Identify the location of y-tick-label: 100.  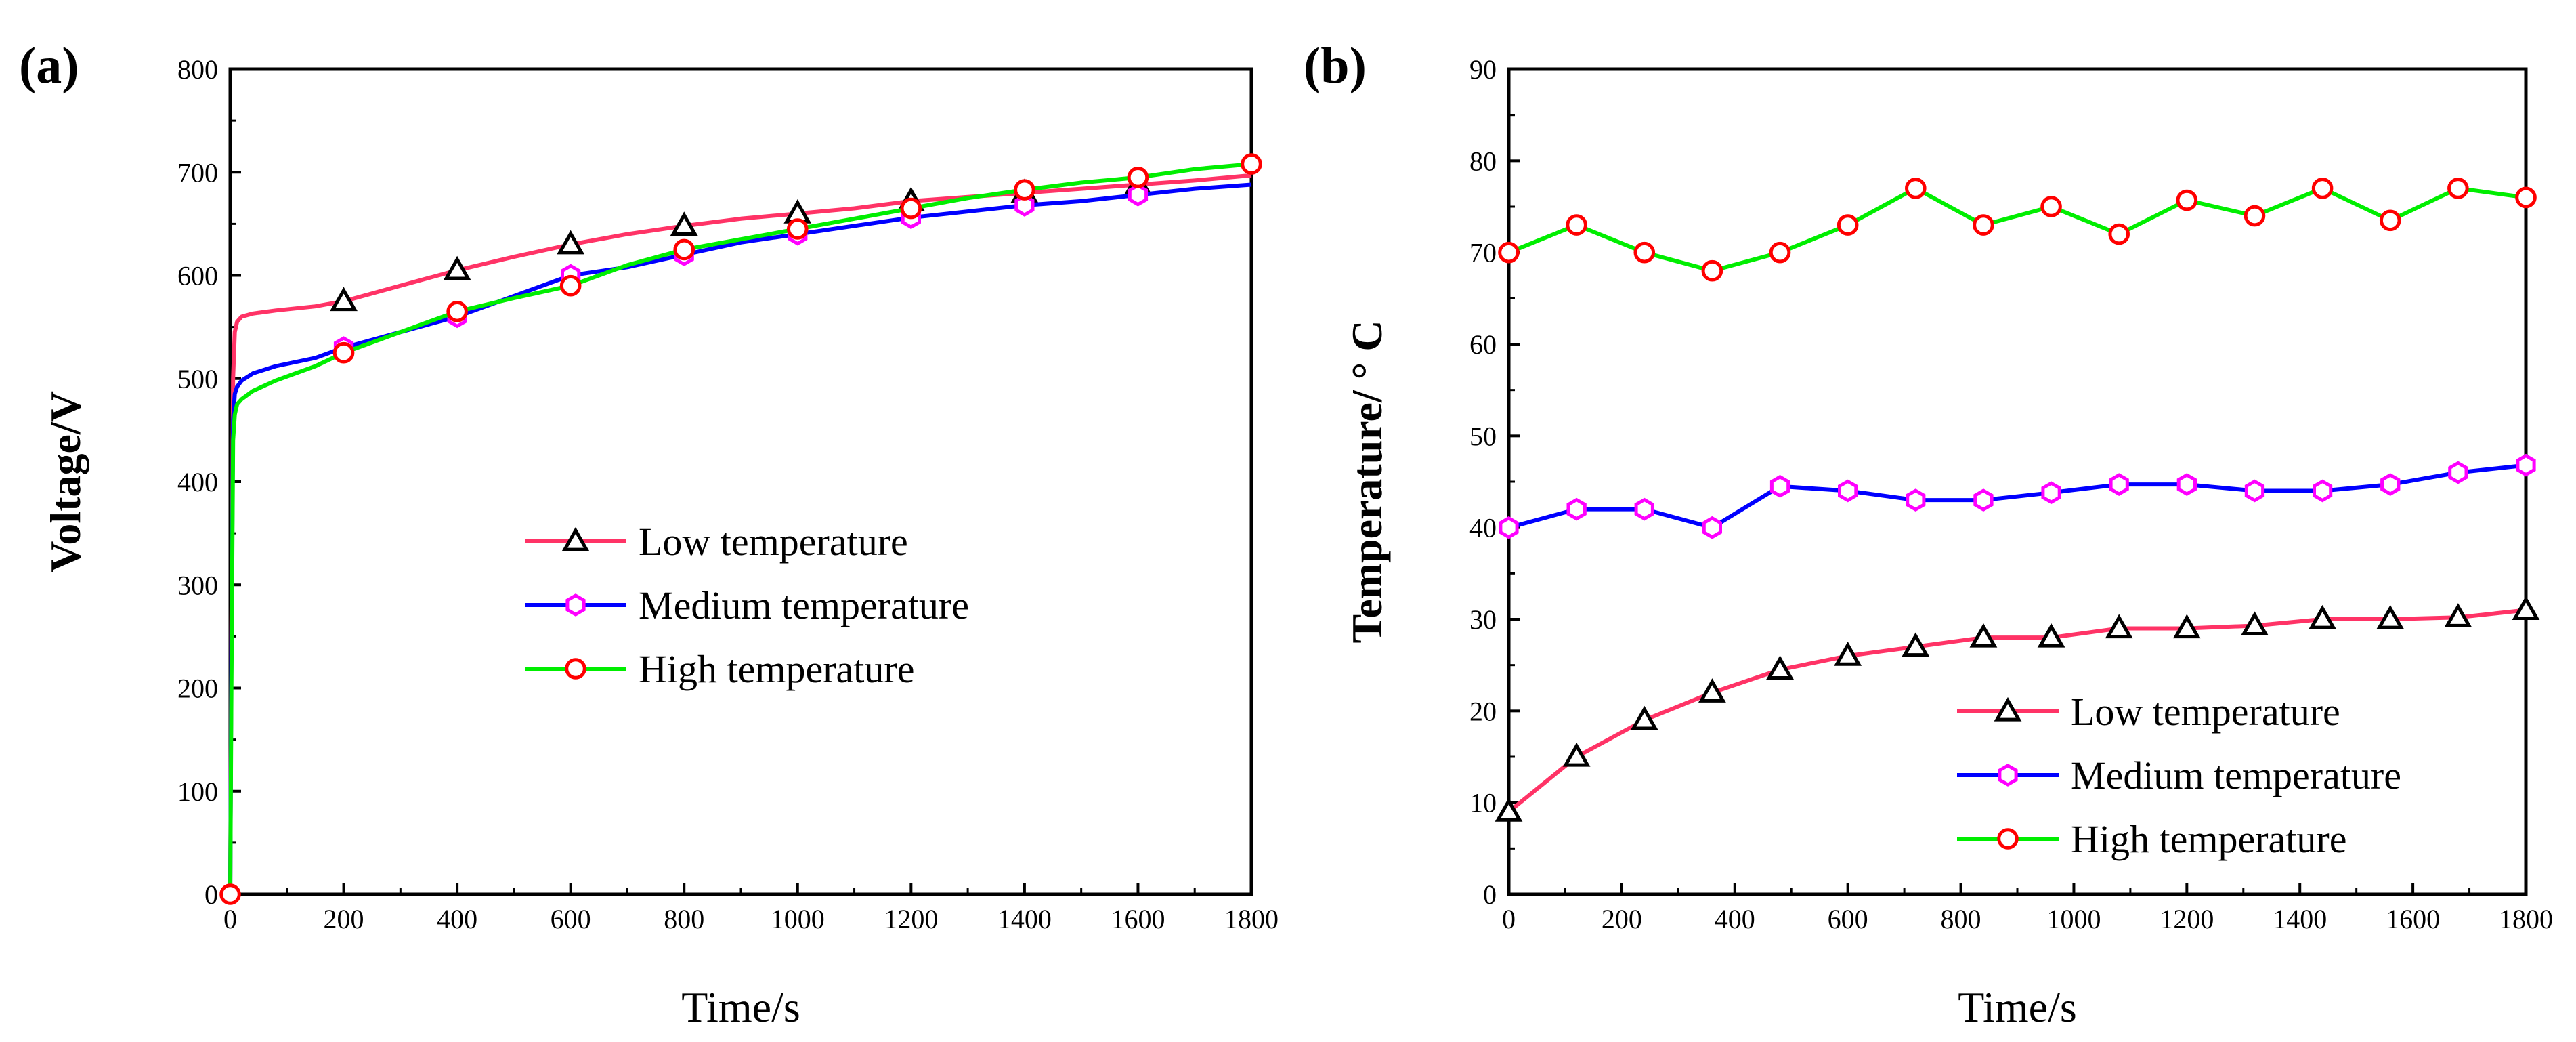
(197, 791).